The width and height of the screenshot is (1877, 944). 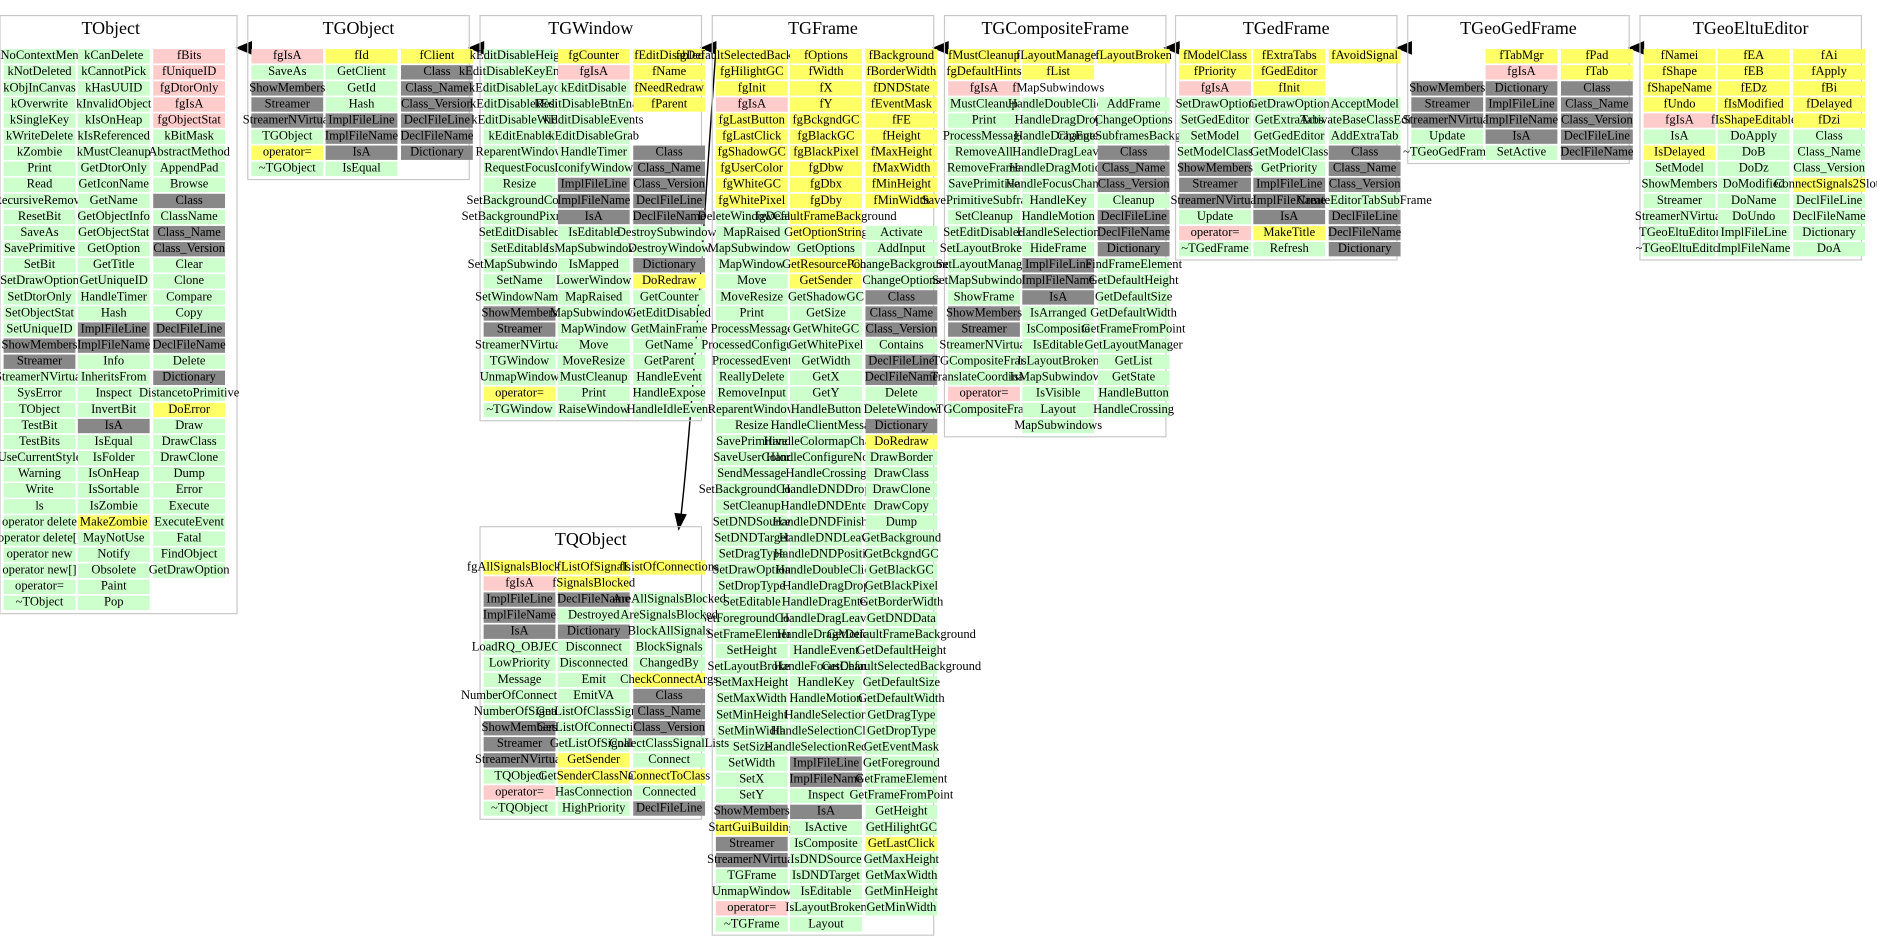 What do you see at coordinates (826, 730) in the screenshot?
I see `member-label: HandleSelectionClear` at bounding box center [826, 730].